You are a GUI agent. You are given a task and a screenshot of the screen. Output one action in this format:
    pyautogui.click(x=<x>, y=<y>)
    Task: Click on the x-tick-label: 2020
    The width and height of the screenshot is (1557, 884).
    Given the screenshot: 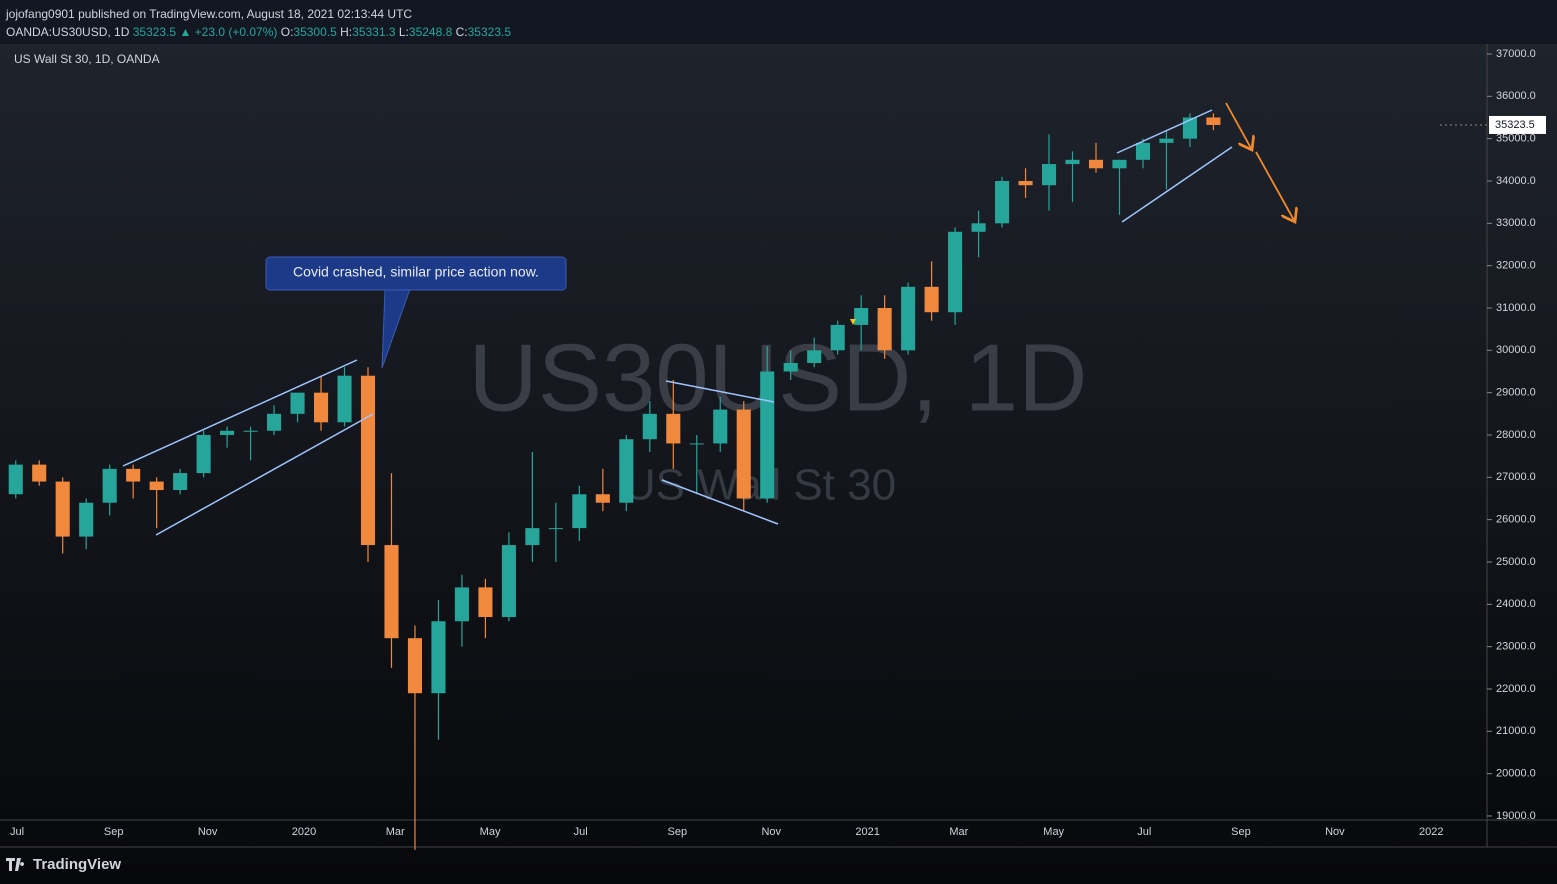 What is the action you would take?
    pyautogui.click(x=304, y=832)
    